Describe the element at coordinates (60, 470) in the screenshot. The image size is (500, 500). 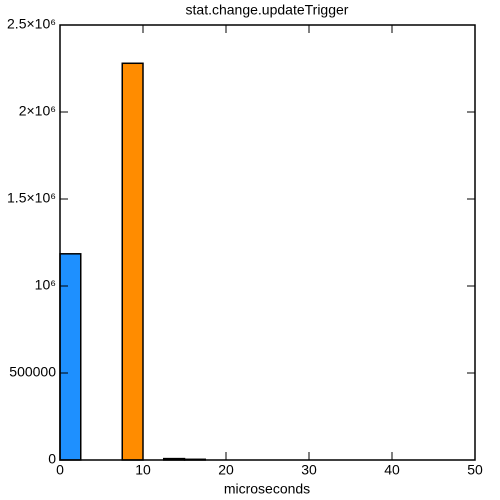
I see `x-tick-label: 0` at that location.